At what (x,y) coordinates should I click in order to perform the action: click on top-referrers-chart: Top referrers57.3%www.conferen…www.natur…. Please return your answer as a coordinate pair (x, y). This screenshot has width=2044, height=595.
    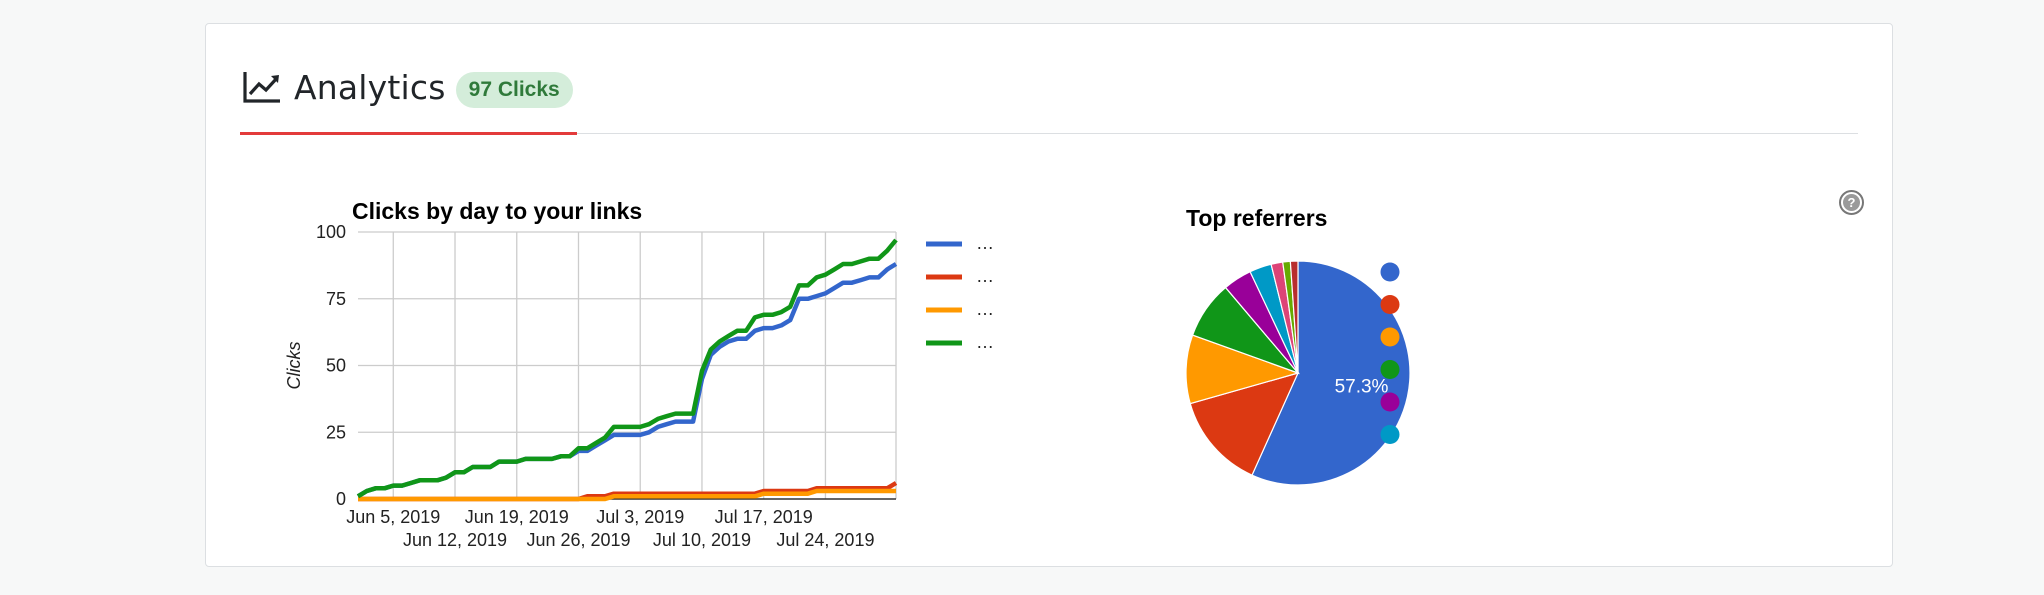
    Looking at the image, I should click on (1298, 345).